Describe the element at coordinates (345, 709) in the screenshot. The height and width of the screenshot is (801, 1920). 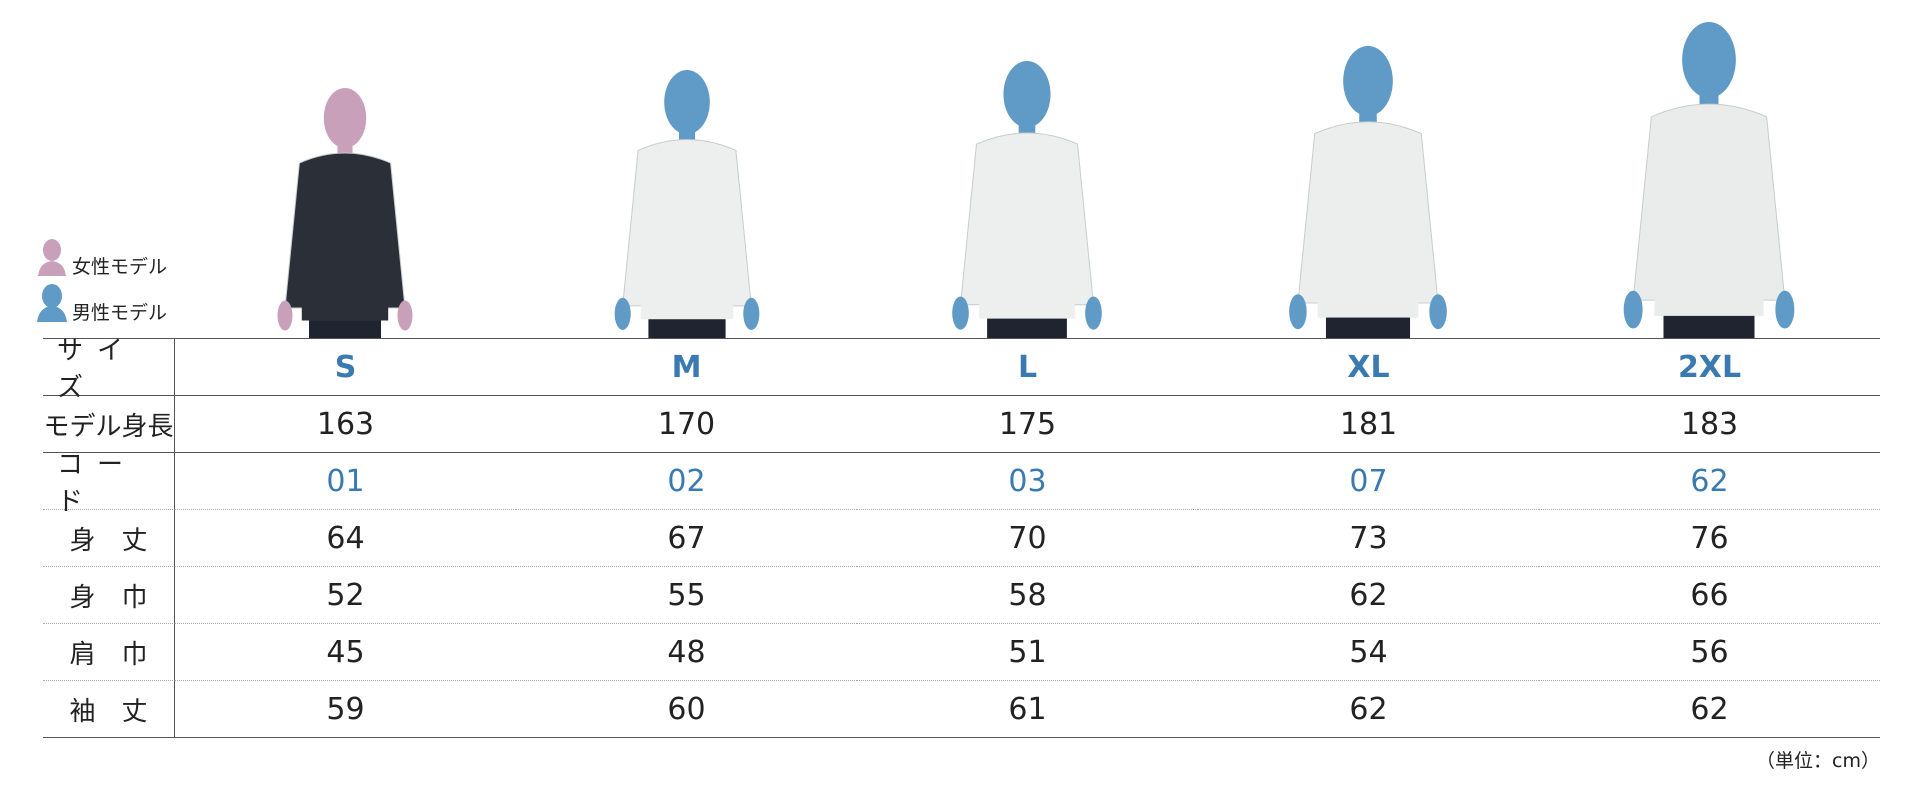
I see `cell-value: 59` at that location.